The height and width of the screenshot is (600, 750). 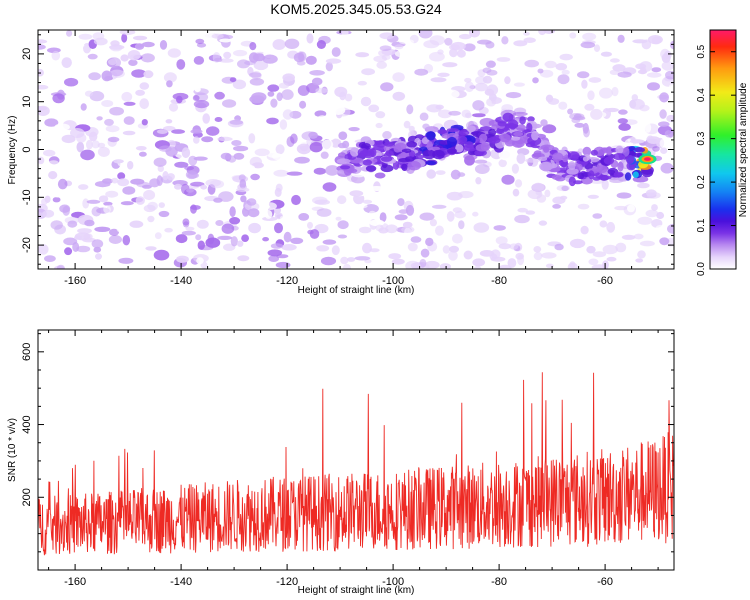 I want to click on colorbar-tick-label: 0.1, so click(x=701, y=225).